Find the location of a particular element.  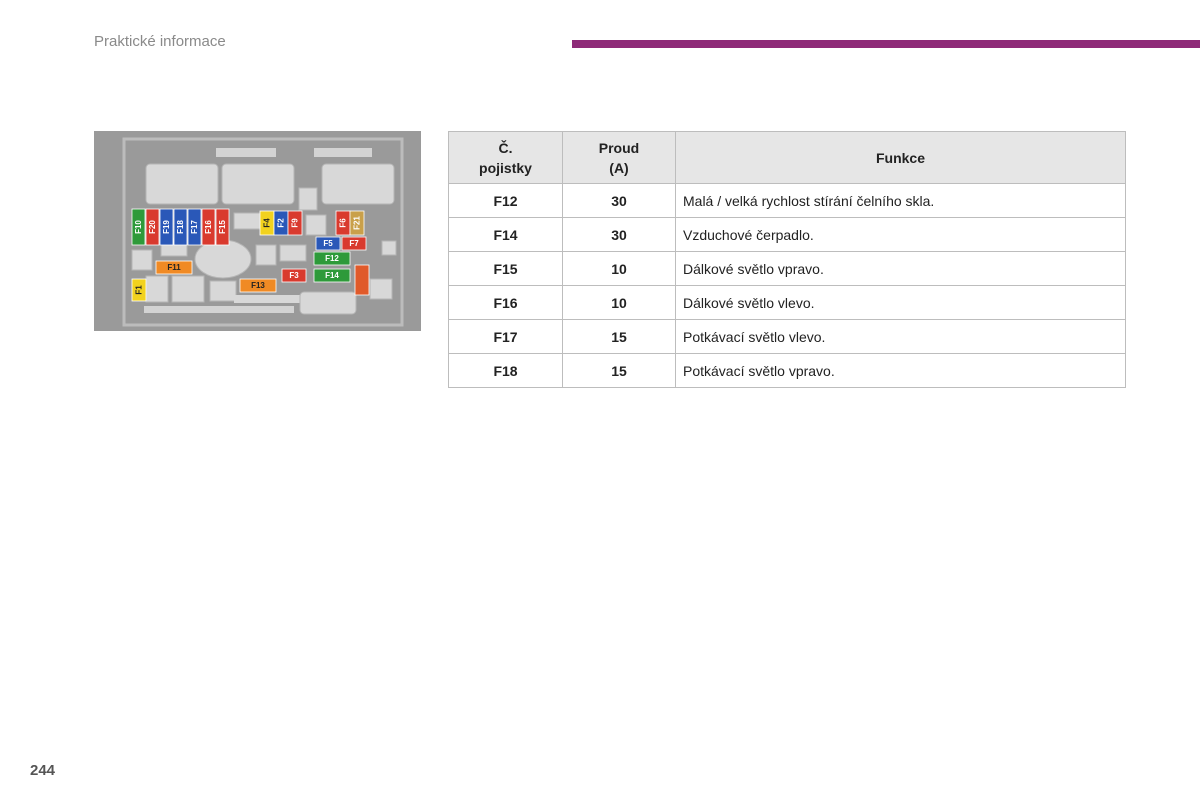

table-row: F18 15 Potkávací světlo vpravo. is located at coordinates (787, 370).